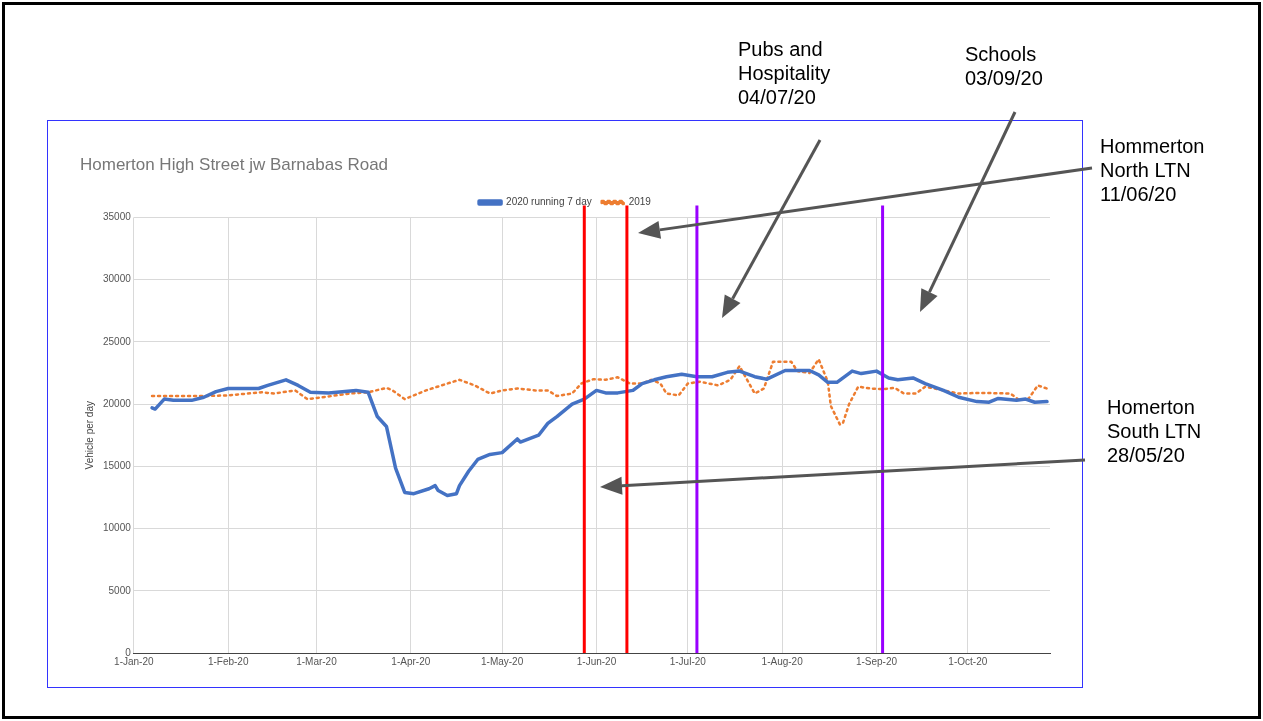 This screenshot has height=721, width=1263. What do you see at coordinates (784, 72) in the screenshot?
I see `text: Pubs and Hospitality 04/07/20` at bounding box center [784, 72].